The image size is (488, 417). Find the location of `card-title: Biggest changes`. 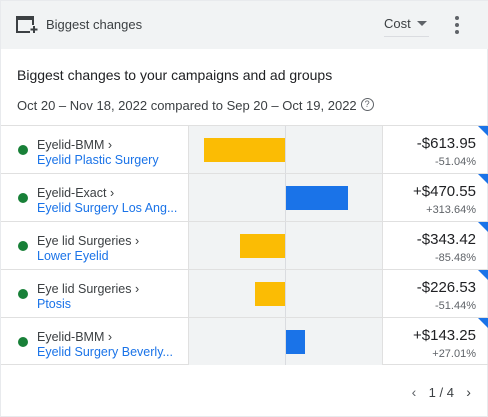

card-title: Biggest changes is located at coordinates (94, 24).